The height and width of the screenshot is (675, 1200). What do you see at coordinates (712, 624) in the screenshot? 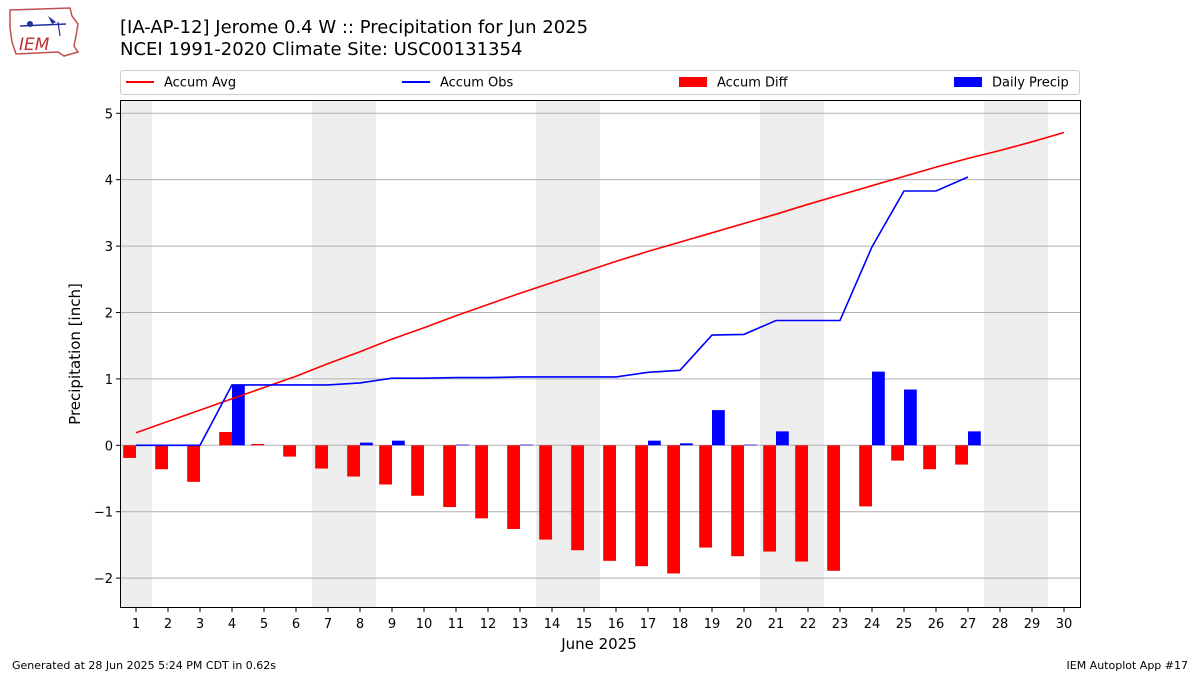
I see `xtick-label-19: 19` at bounding box center [712, 624].